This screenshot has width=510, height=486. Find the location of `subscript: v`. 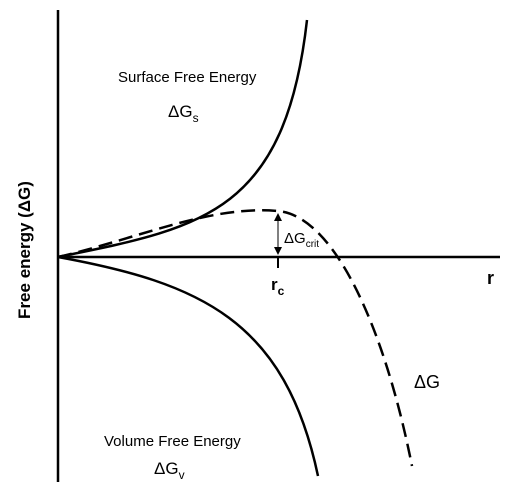

subscript: v is located at coordinates (182, 475).